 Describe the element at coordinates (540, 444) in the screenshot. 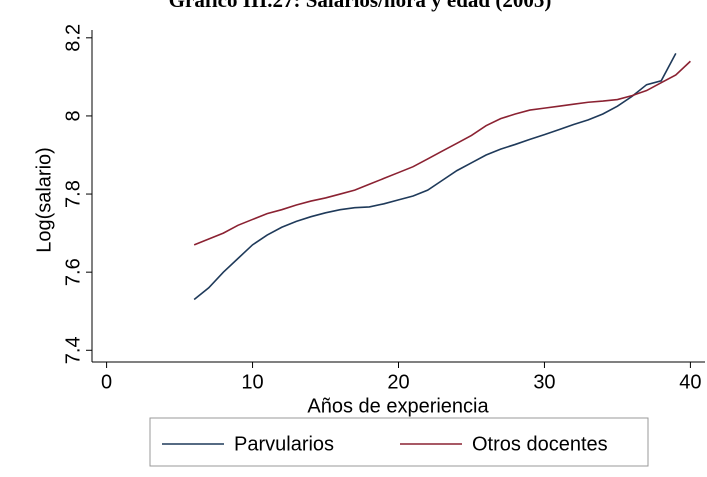

I see `legend-label: Otros docentes` at that location.